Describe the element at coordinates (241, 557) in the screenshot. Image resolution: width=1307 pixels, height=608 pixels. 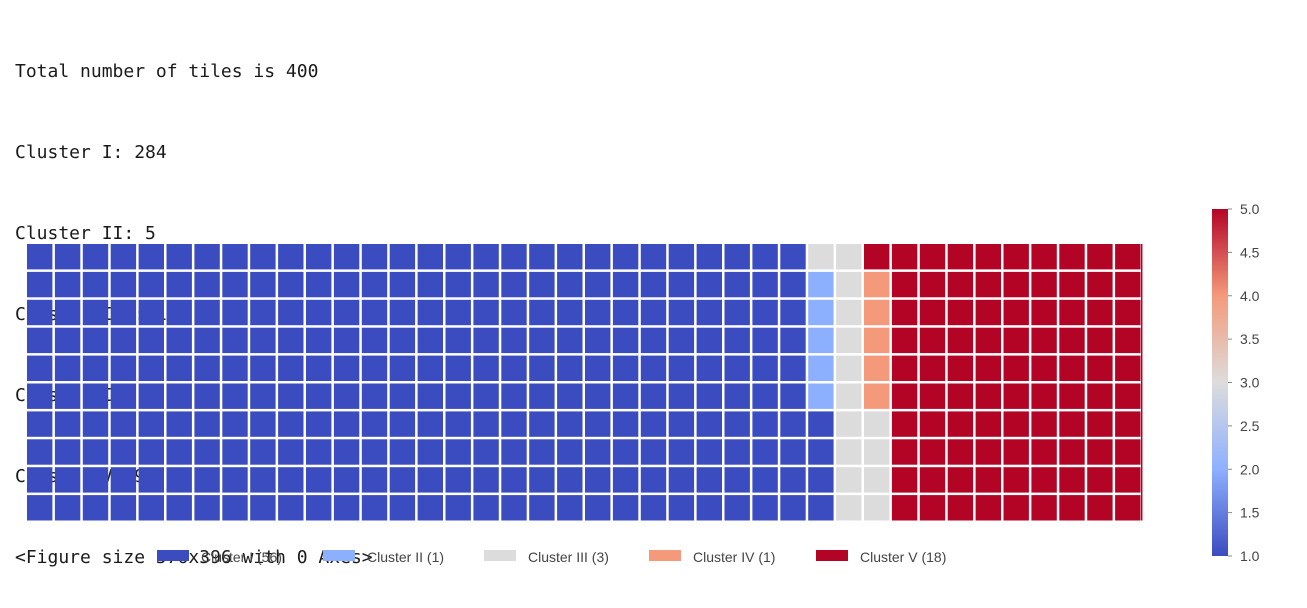
I see `legend-label: Cluster I (56)` at that location.